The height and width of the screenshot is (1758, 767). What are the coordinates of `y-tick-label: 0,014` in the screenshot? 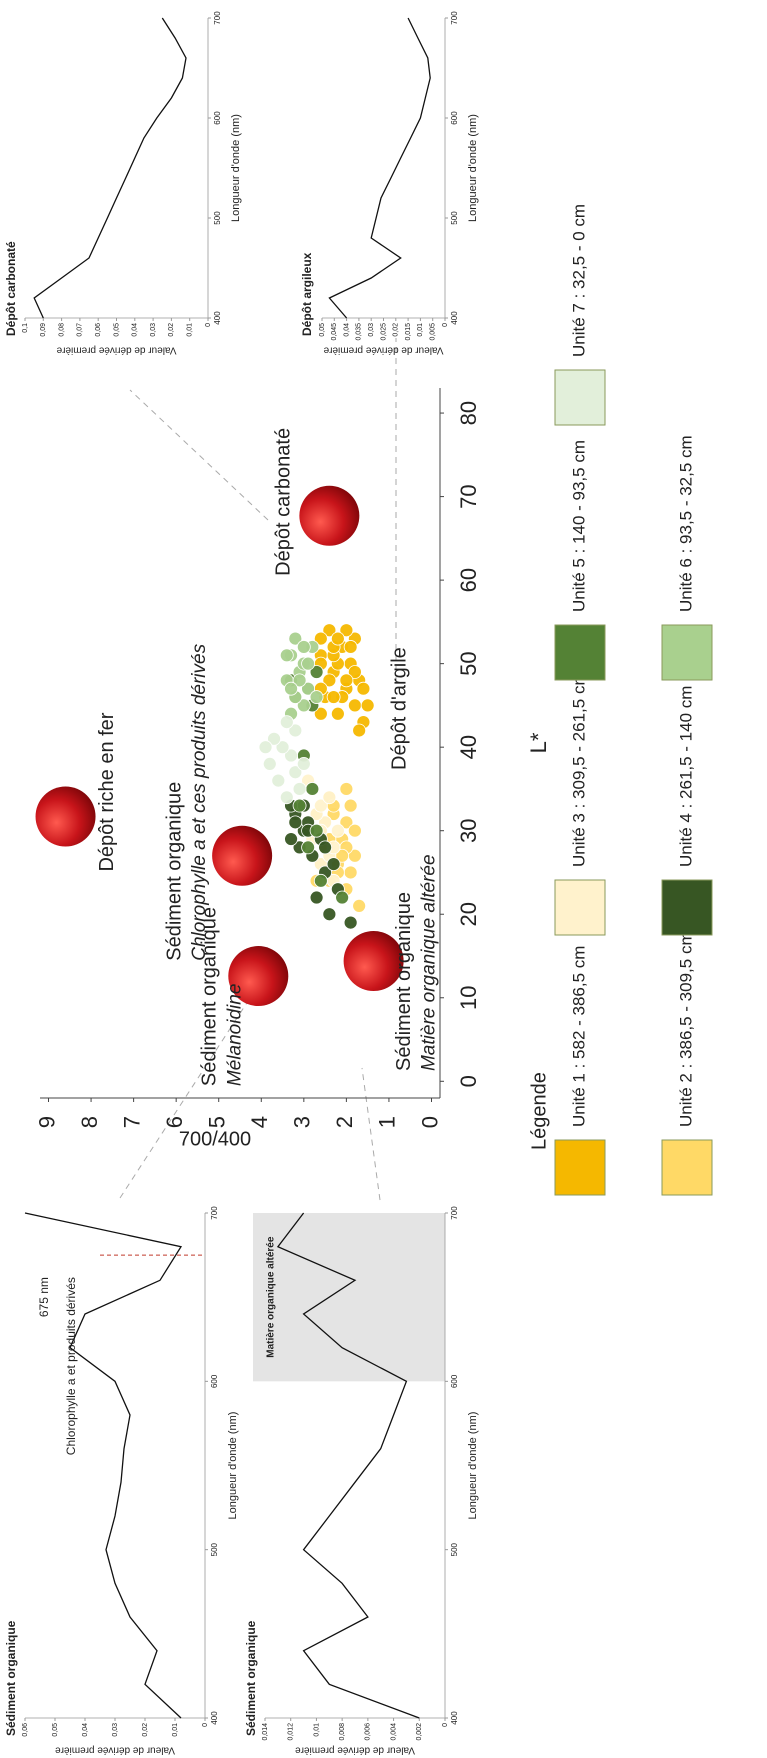 It's located at (265, 1732).